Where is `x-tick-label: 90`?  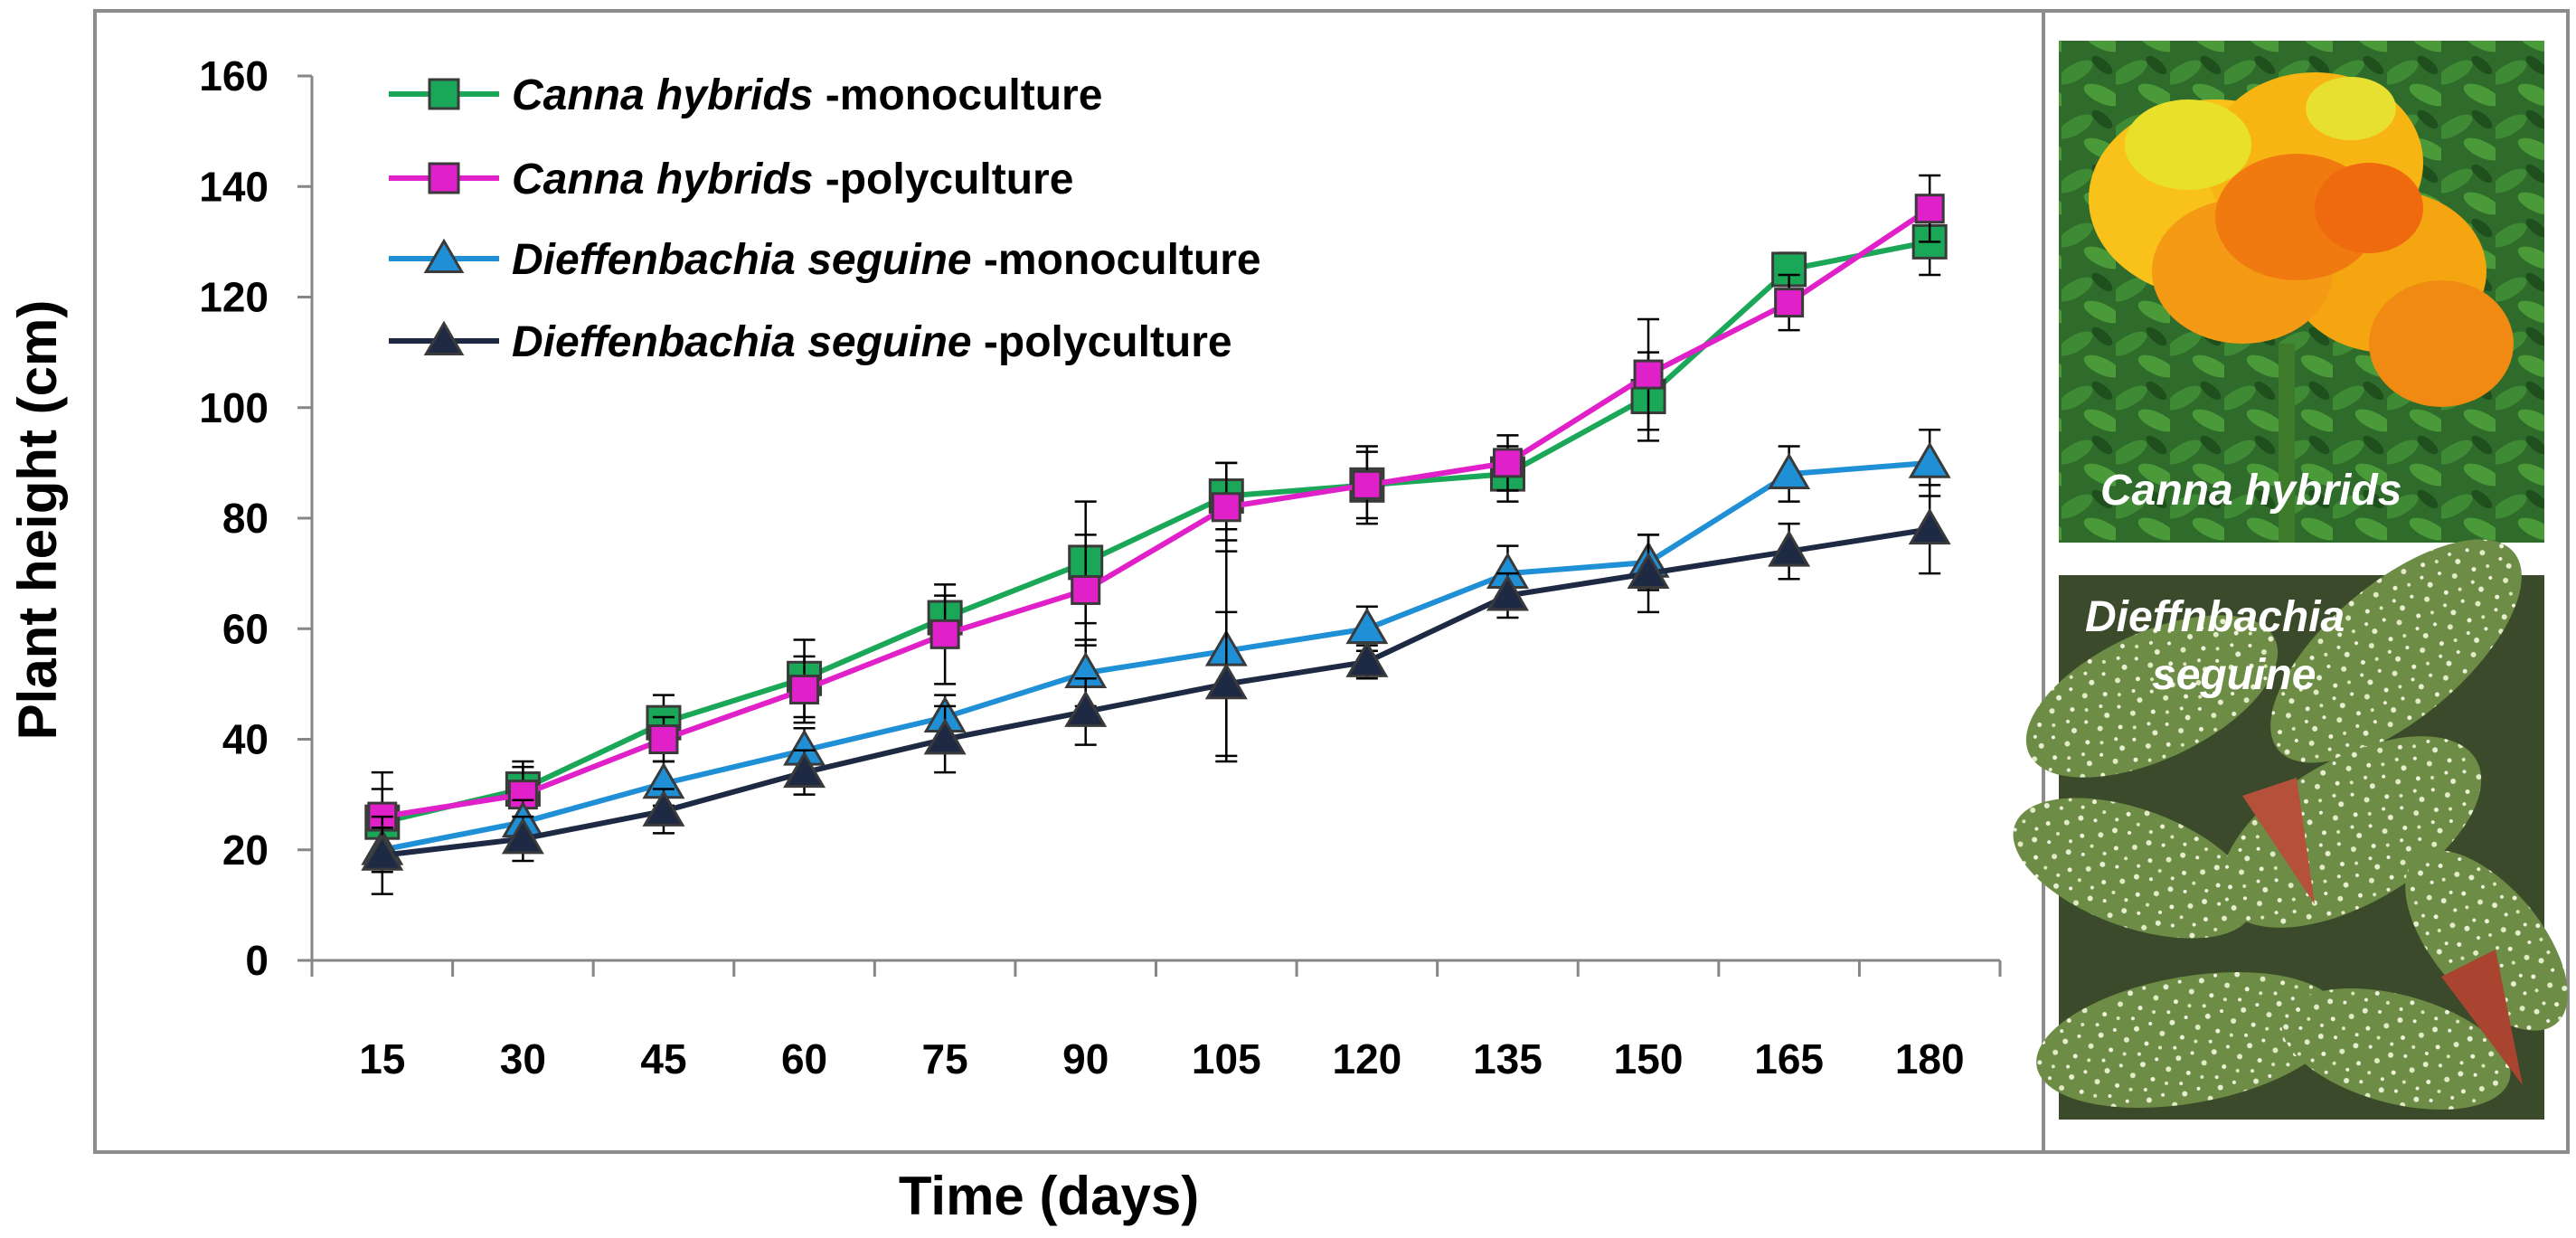 x-tick-label: 90 is located at coordinates (1085, 1058).